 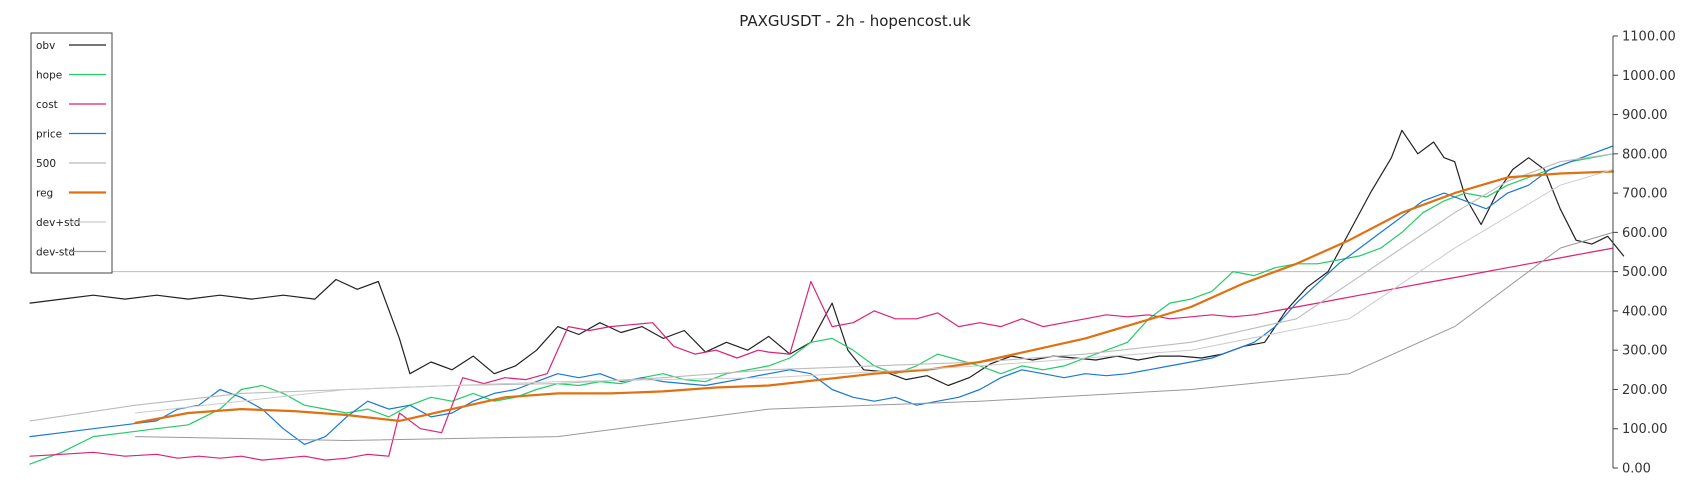 What do you see at coordinates (1645, 311) in the screenshot?
I see `y-tick-label: 400.00` at bounding box center [1645, 311].